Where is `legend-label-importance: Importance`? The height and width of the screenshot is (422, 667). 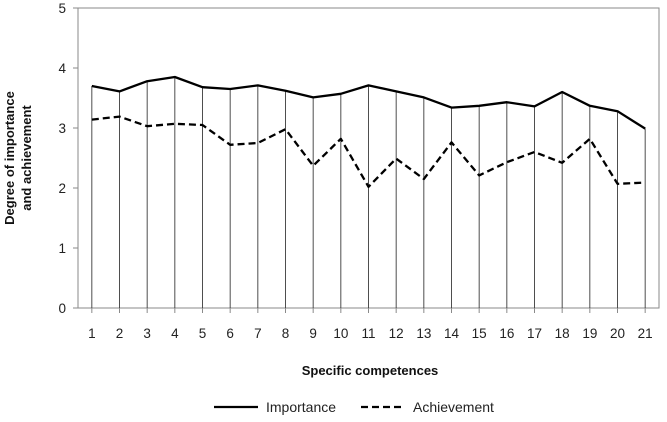
legend-label-importance: Importance is located at coordinates (301, 407).